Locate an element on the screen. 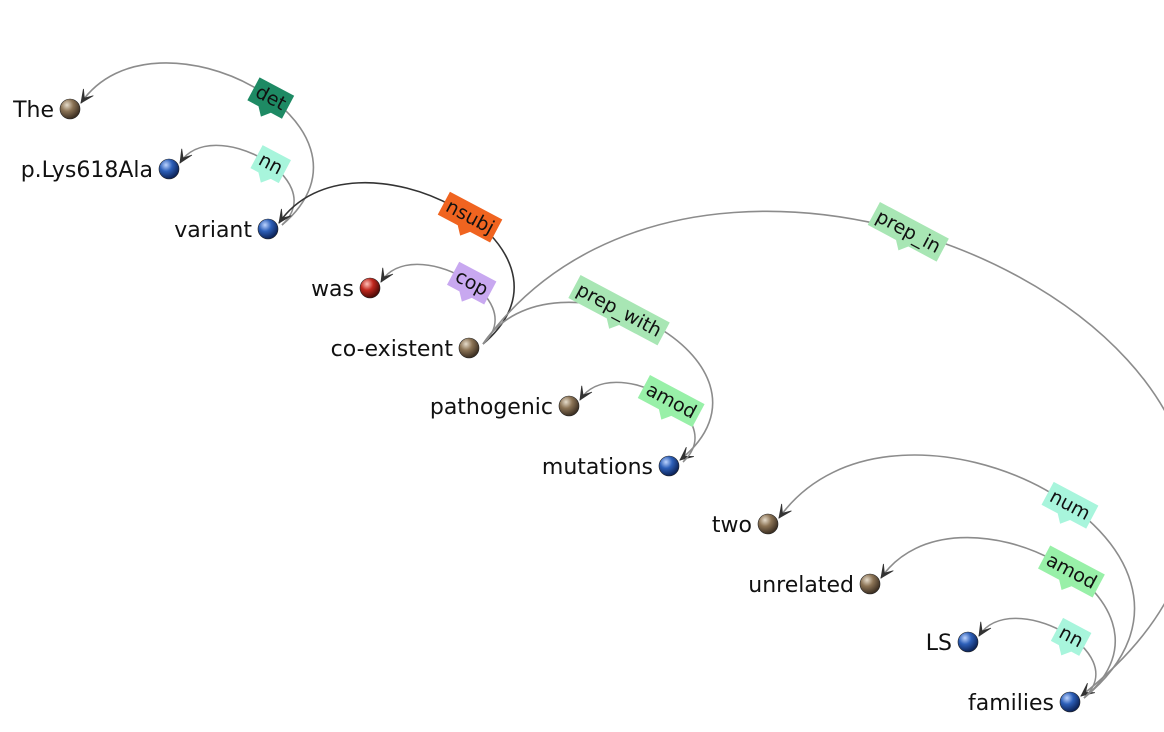 The height and width of the screenshot is (732, 1164). relation-label-nsubj: nsubj is located at coordinates (468, 220).